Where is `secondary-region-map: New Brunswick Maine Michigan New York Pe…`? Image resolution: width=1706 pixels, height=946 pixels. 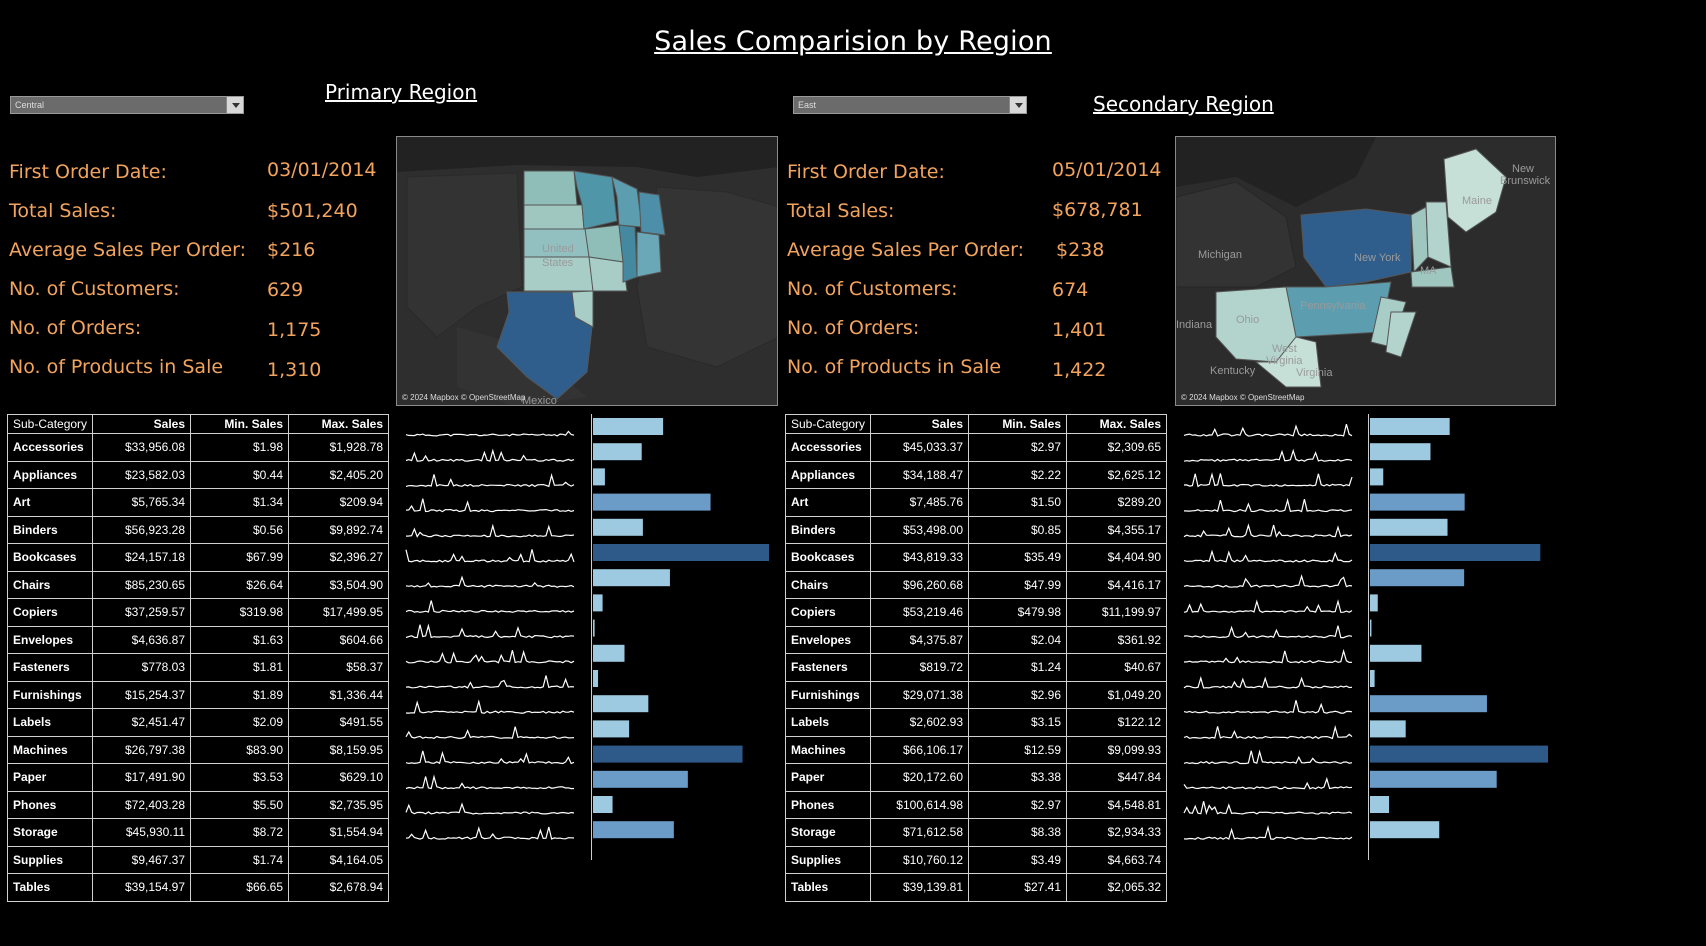 secondary-region-map: New Brunswick Maine Michigan New York Pe… is located at coordinates (1365, 271).